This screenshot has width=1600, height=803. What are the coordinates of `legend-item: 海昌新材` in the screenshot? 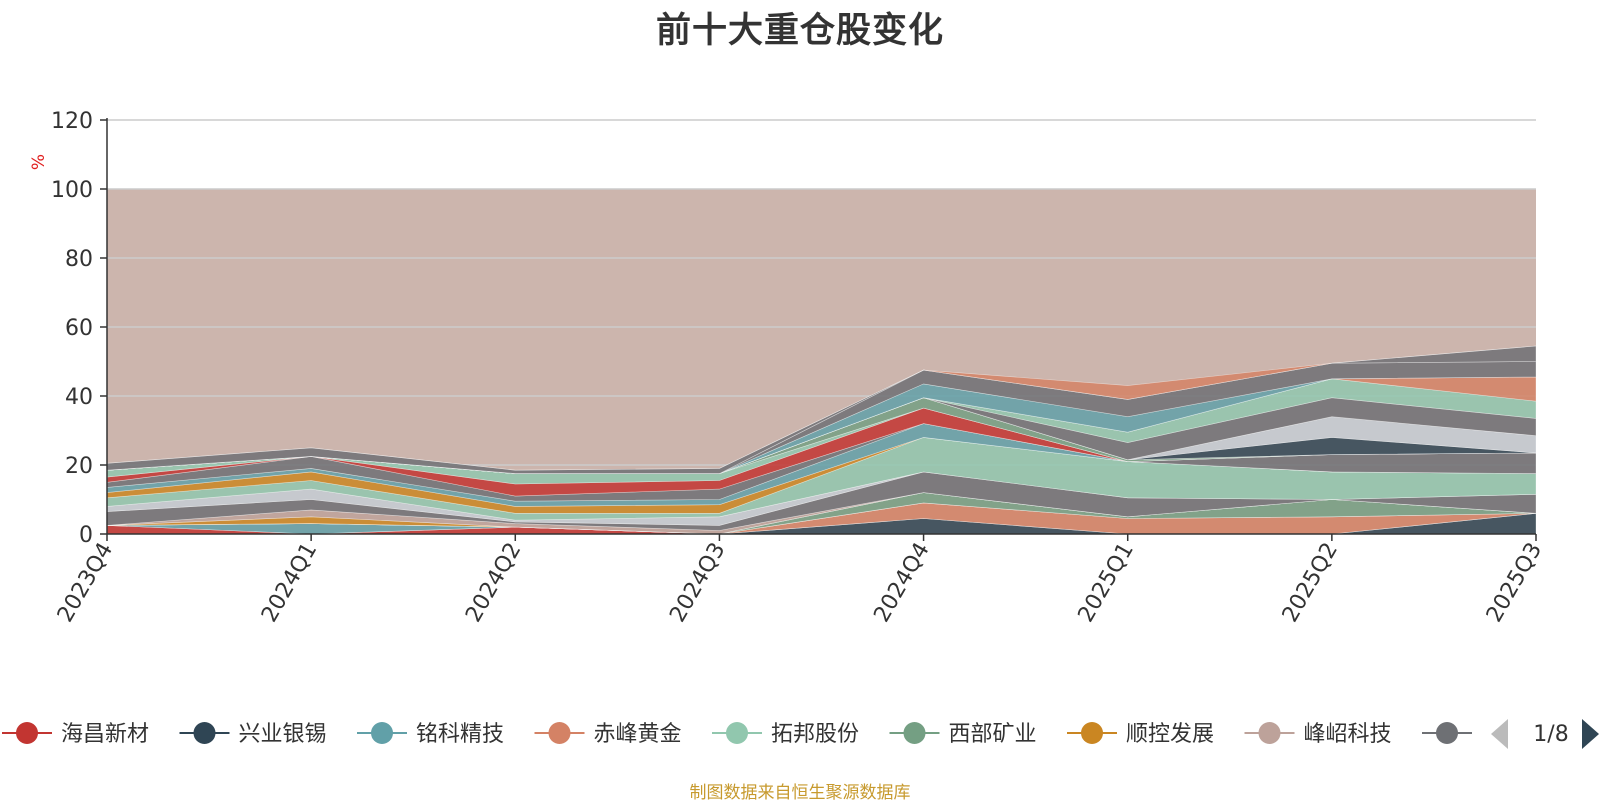 It's located at (75, 734).